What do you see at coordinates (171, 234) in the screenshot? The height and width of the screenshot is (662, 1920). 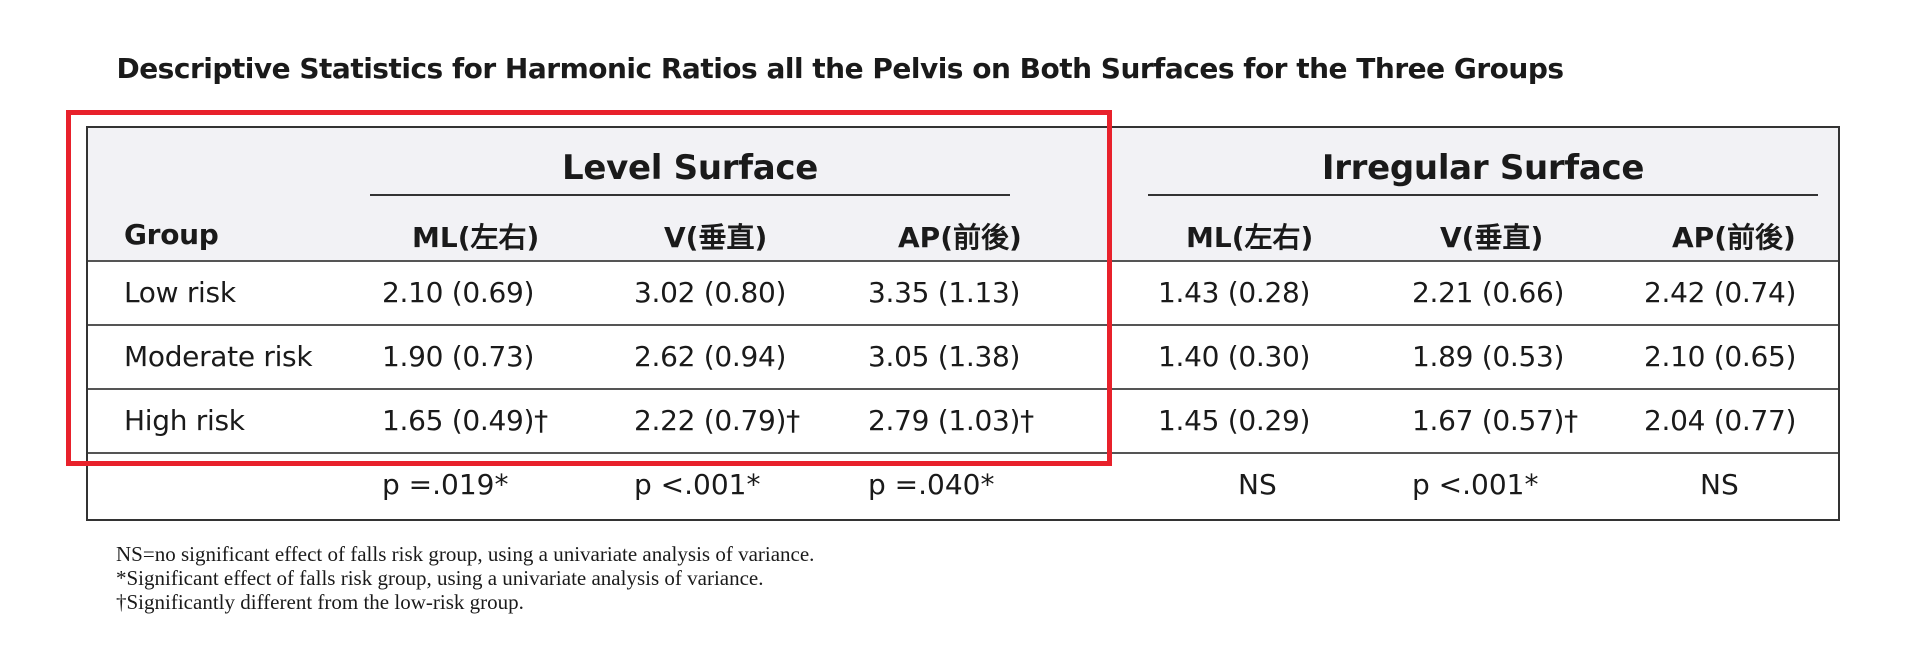 I see `group-column-header: Group` at bounding box center [171, 234].